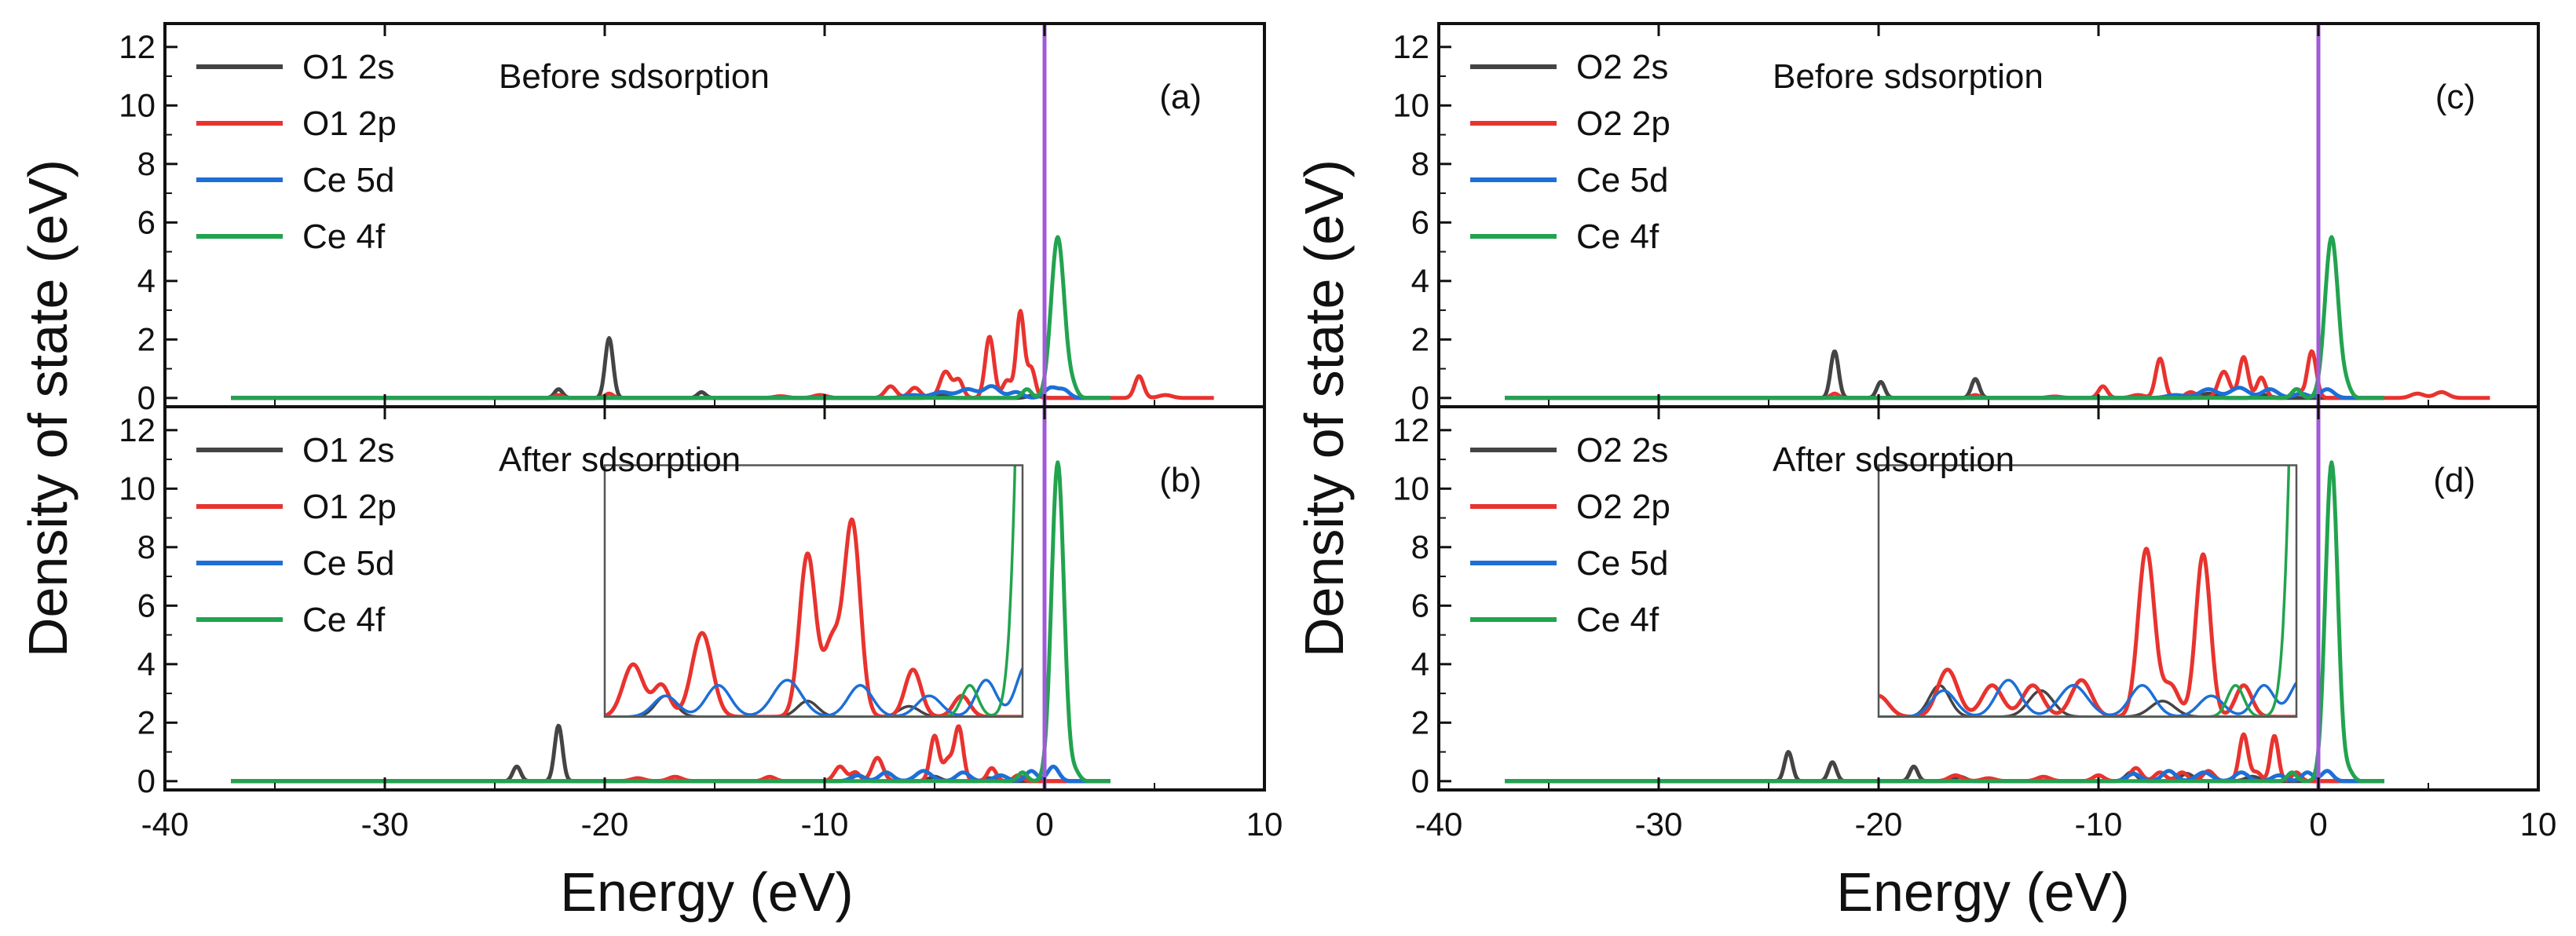 The height and width of the screenshot is (936, 2576). Describe the element at coordinates (348, 450) in the screenshot. I see `legend-label-b-0: O1 2s` at that location.